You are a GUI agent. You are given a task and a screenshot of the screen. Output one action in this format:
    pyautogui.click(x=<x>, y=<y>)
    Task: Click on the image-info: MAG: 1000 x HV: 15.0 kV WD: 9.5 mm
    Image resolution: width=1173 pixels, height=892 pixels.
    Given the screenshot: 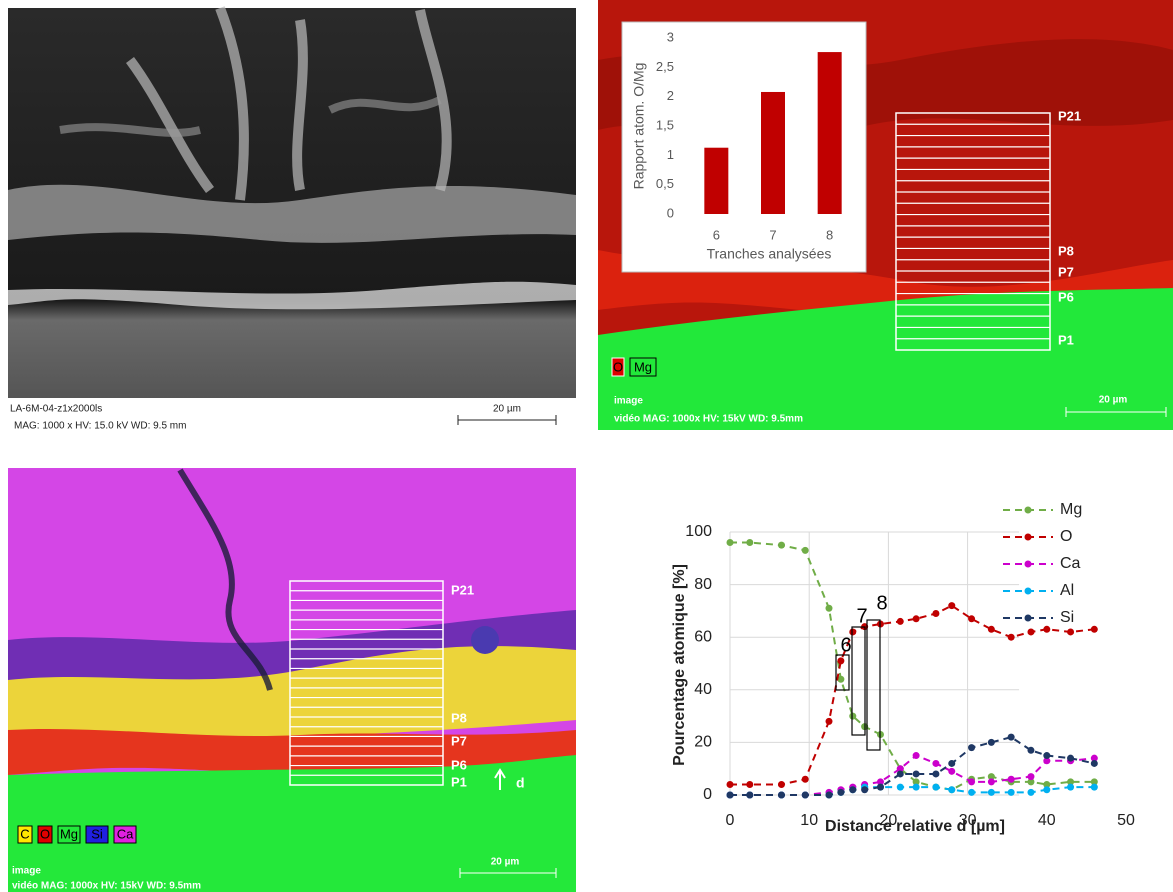 What is the action you would take?
    pyautogui.click(x=100, y=426)
    